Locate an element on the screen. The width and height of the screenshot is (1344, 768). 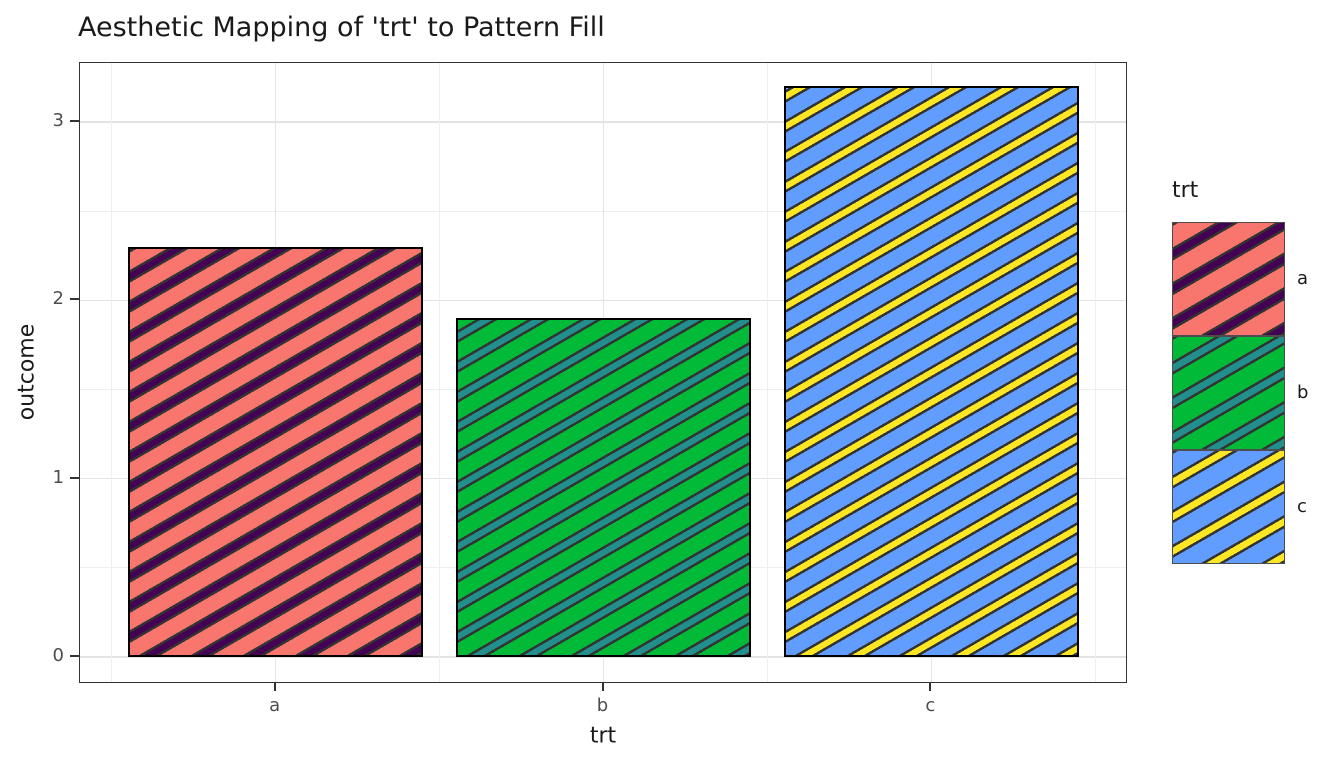
y-tick-label: 0 is located at coordinates (58, 655).